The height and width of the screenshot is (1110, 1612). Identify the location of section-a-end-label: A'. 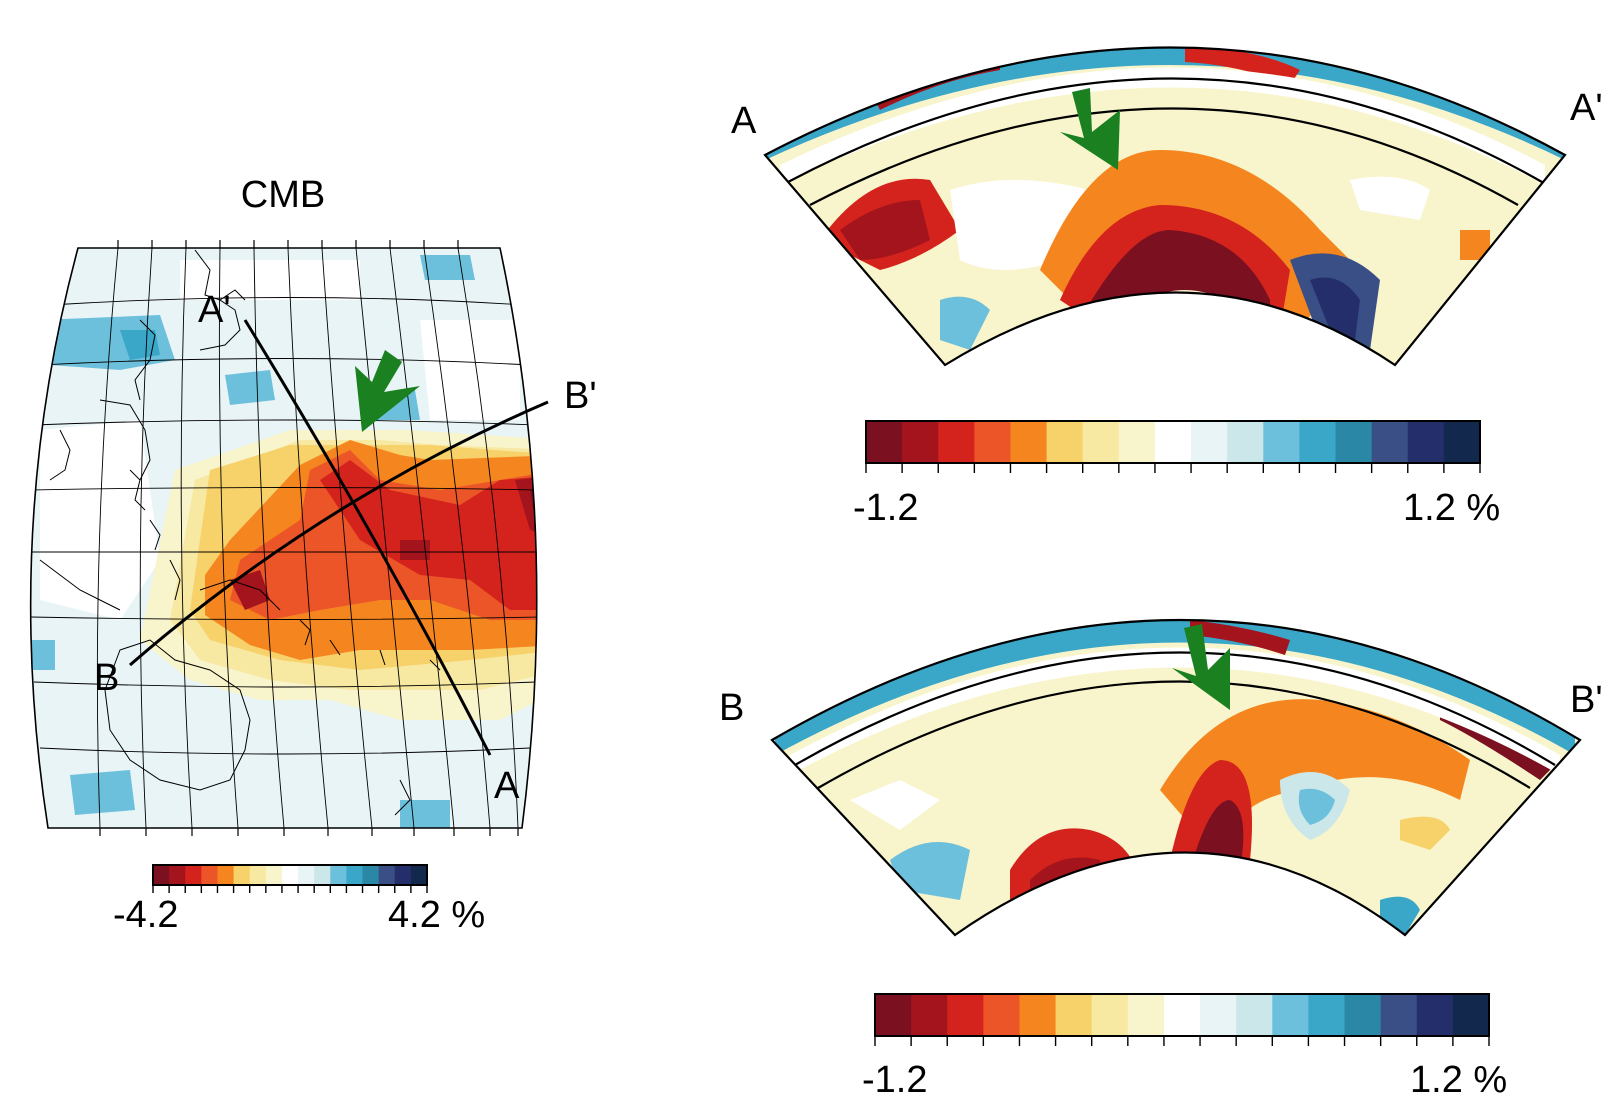
(1586, 108).